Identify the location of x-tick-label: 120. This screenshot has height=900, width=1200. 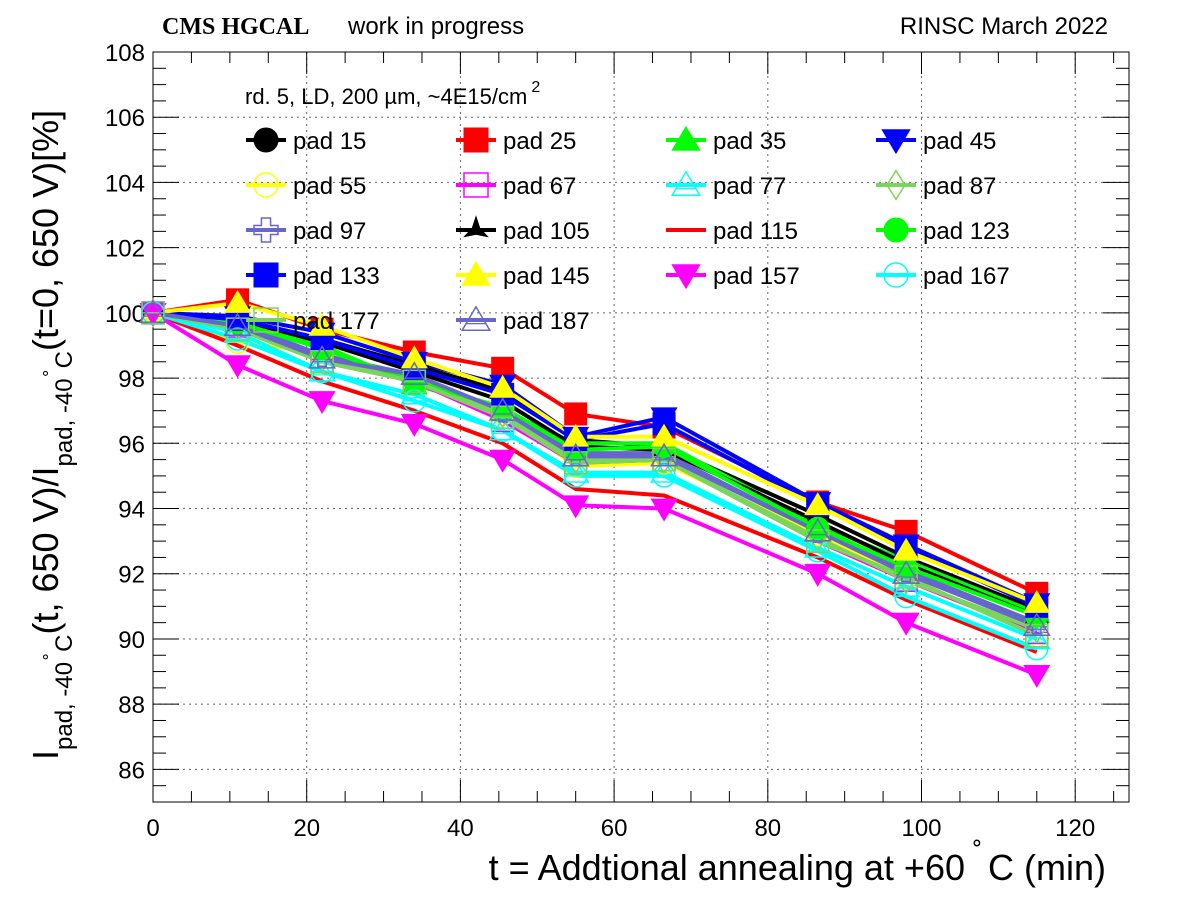
(1075, 828).